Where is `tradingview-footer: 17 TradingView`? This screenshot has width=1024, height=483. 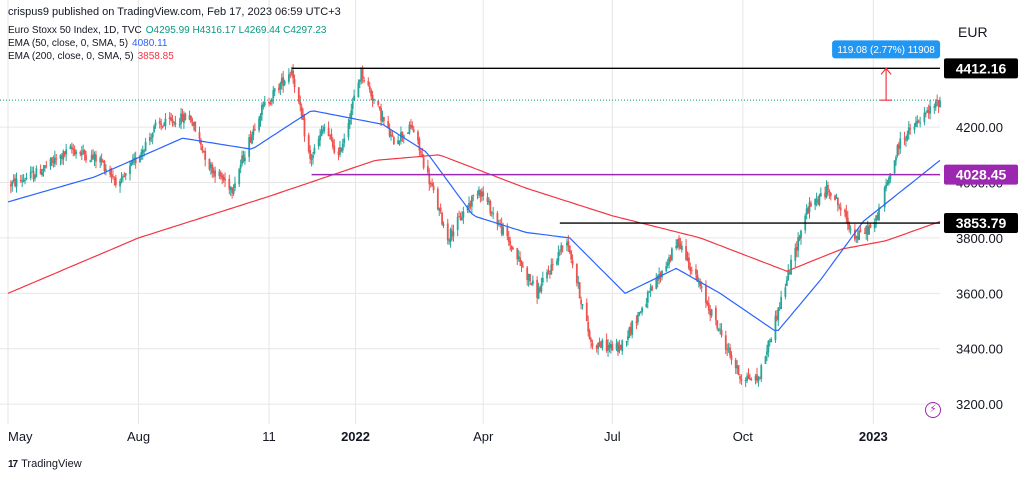
tradingview-footer: 17 TradingView is located at coordinates (45, 464).